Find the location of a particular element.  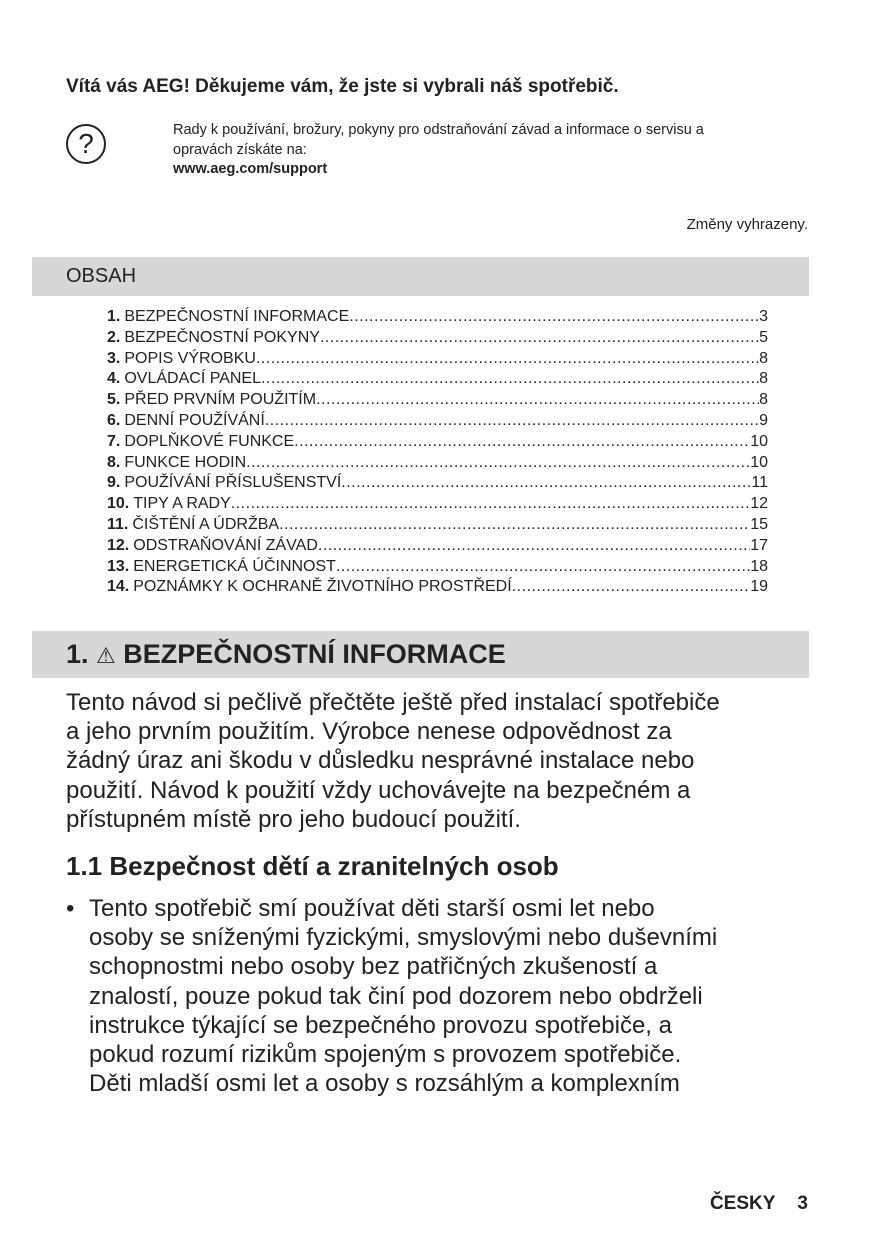

toc-item: 5.PŘED PRVNÍM POUŽITÍM 8 is located at coordinates (437, 400).